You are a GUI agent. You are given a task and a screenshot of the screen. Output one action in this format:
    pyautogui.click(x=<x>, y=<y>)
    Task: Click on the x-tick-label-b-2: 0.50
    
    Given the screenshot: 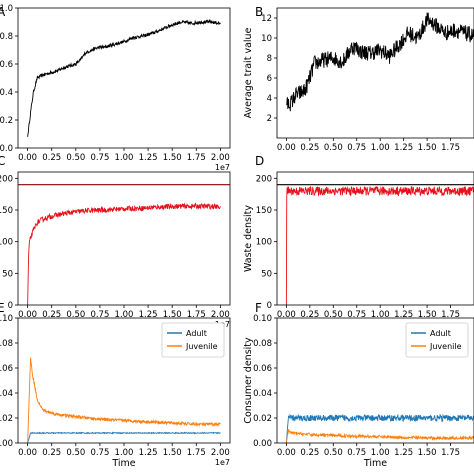 What is the action you would take?
    pyautogui.click(x=333, y=148)
    